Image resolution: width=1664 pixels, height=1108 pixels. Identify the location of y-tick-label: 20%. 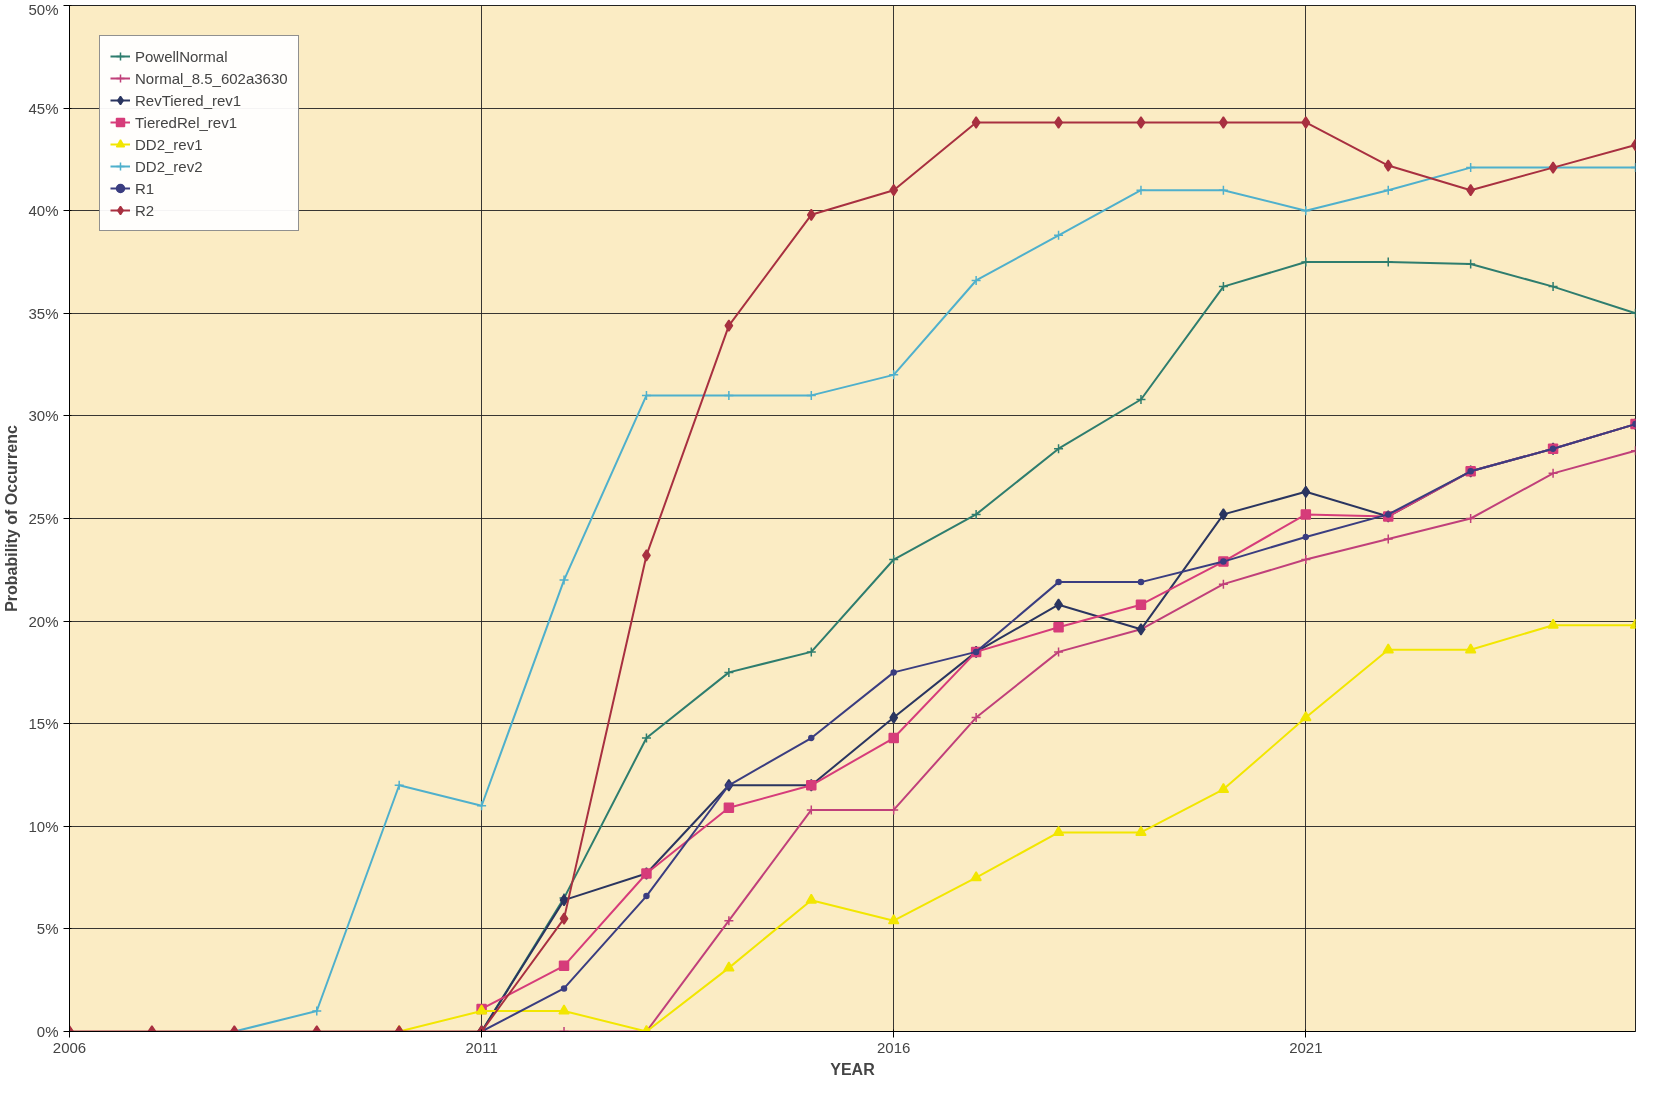
(43, 621).